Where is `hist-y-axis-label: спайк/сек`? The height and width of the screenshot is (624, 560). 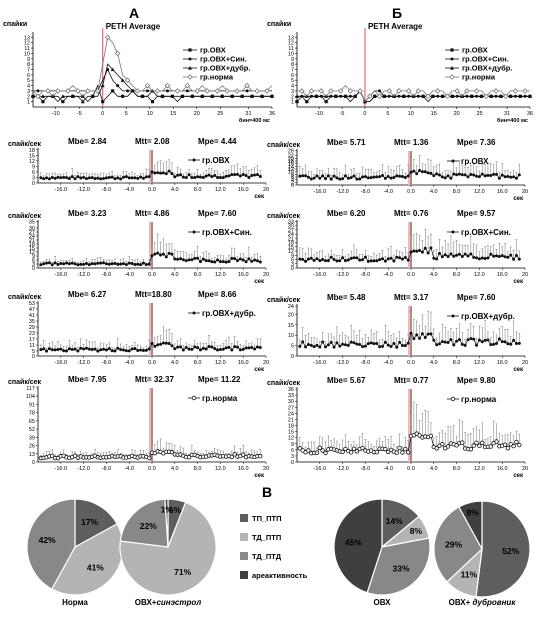 hist-y-axis-label: спайк/сек is located at coordinates (25, 382).